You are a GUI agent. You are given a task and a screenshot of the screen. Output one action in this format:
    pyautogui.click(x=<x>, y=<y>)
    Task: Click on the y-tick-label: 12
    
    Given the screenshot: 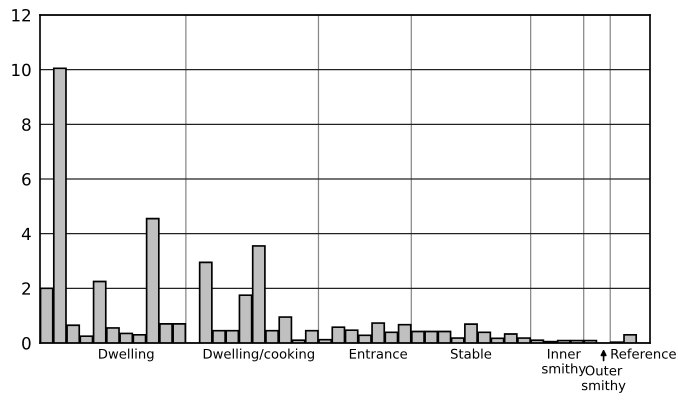 What is the action you would take?
    pyautogui.click(x=21, y=15)
    